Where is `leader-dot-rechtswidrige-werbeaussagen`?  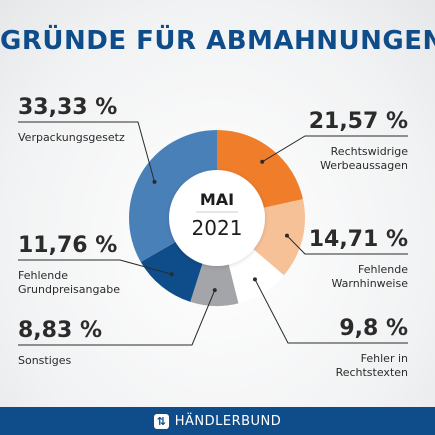
leader-dot-rechtswidrige-werbeaussagen is located at coordinates (262, 161).